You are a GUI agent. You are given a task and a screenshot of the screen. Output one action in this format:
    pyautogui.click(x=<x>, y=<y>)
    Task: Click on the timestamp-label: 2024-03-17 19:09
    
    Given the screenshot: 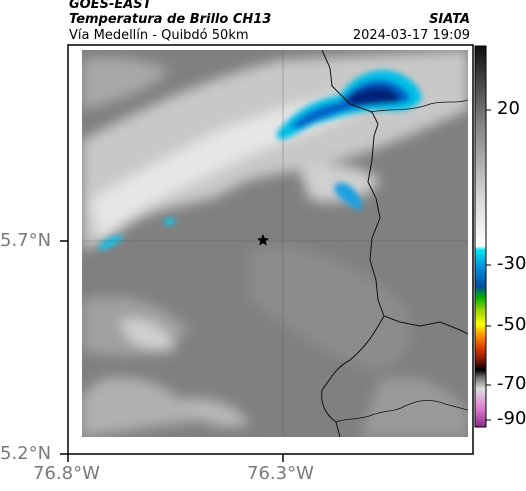 What is the action you would take?
    pyautogui.click(x=411, y=35)
    